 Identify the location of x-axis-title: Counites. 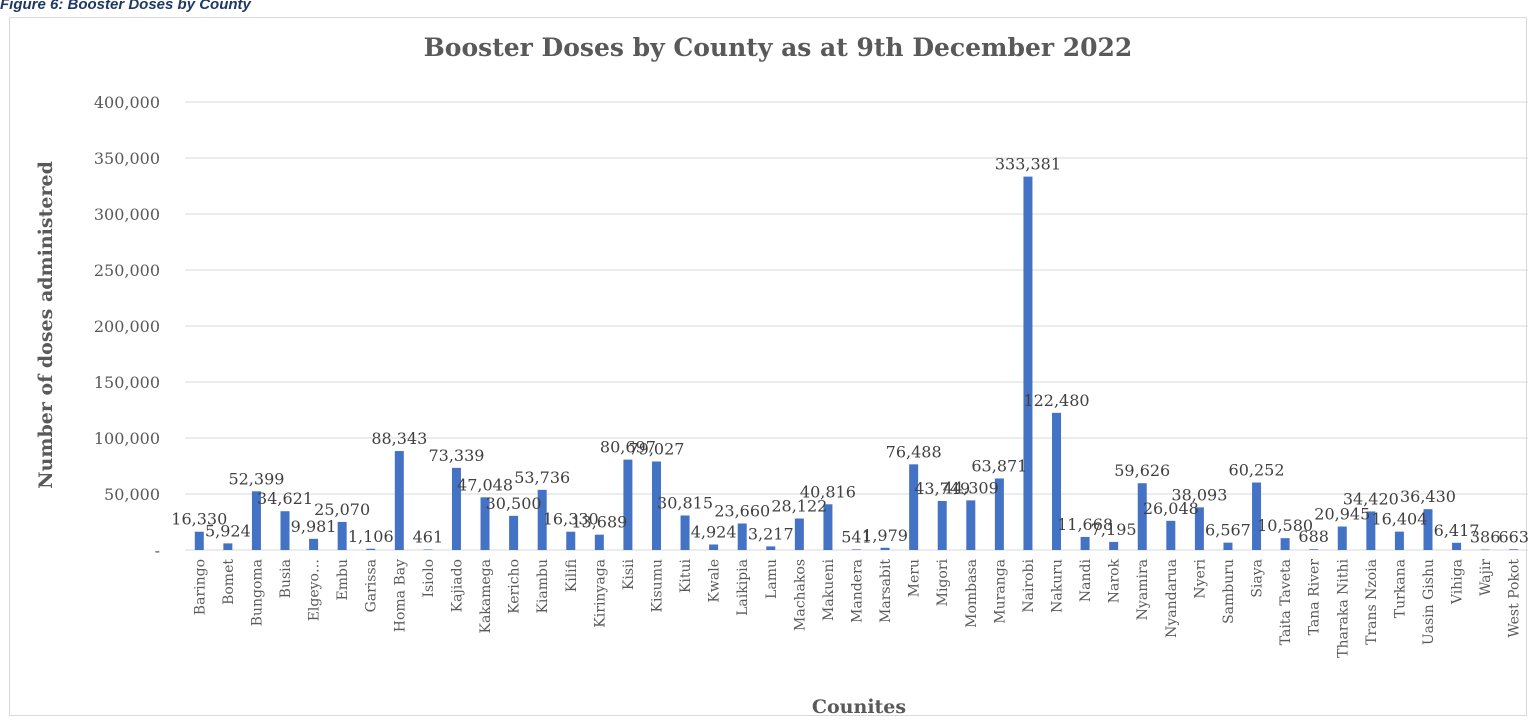
(859, 707).